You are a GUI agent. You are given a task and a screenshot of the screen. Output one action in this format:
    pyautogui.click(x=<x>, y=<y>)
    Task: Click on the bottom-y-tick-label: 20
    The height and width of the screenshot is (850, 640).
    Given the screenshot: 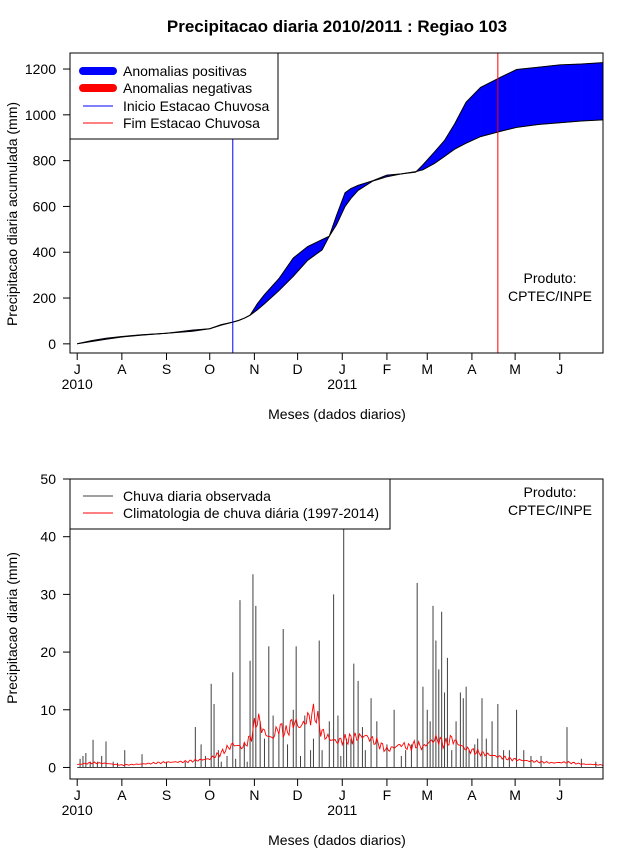 What is the action you would take?
    pyautogui.click(x=48, y=652)
    